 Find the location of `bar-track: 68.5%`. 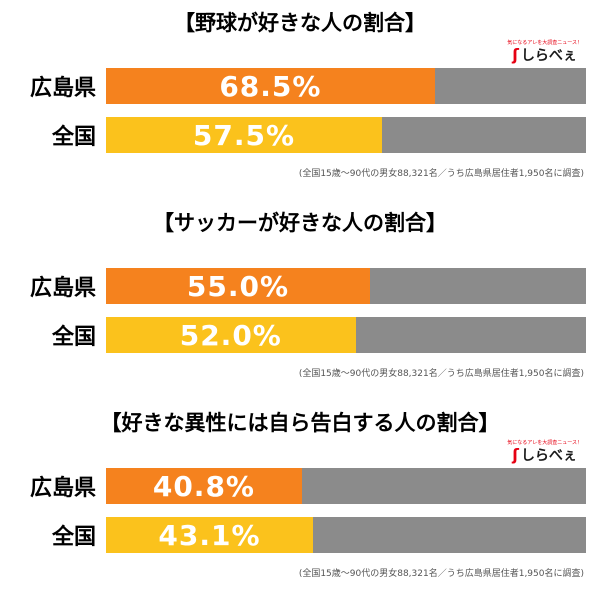

bar-track: 68.5% is located at coordinates (346, 86).